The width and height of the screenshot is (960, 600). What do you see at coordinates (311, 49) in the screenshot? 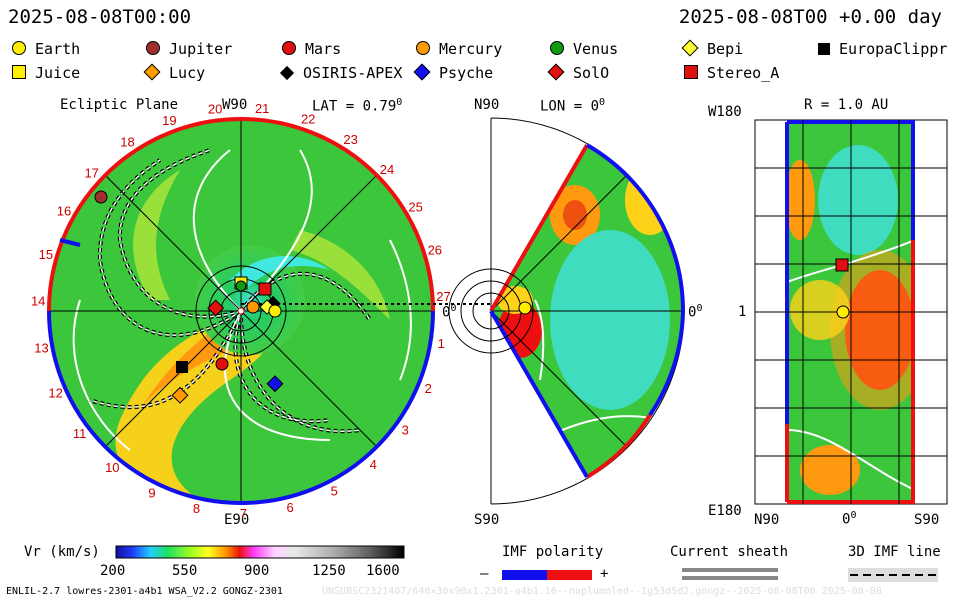
I see `legend-item-mars: Mars` at bounding box center [311, 49].